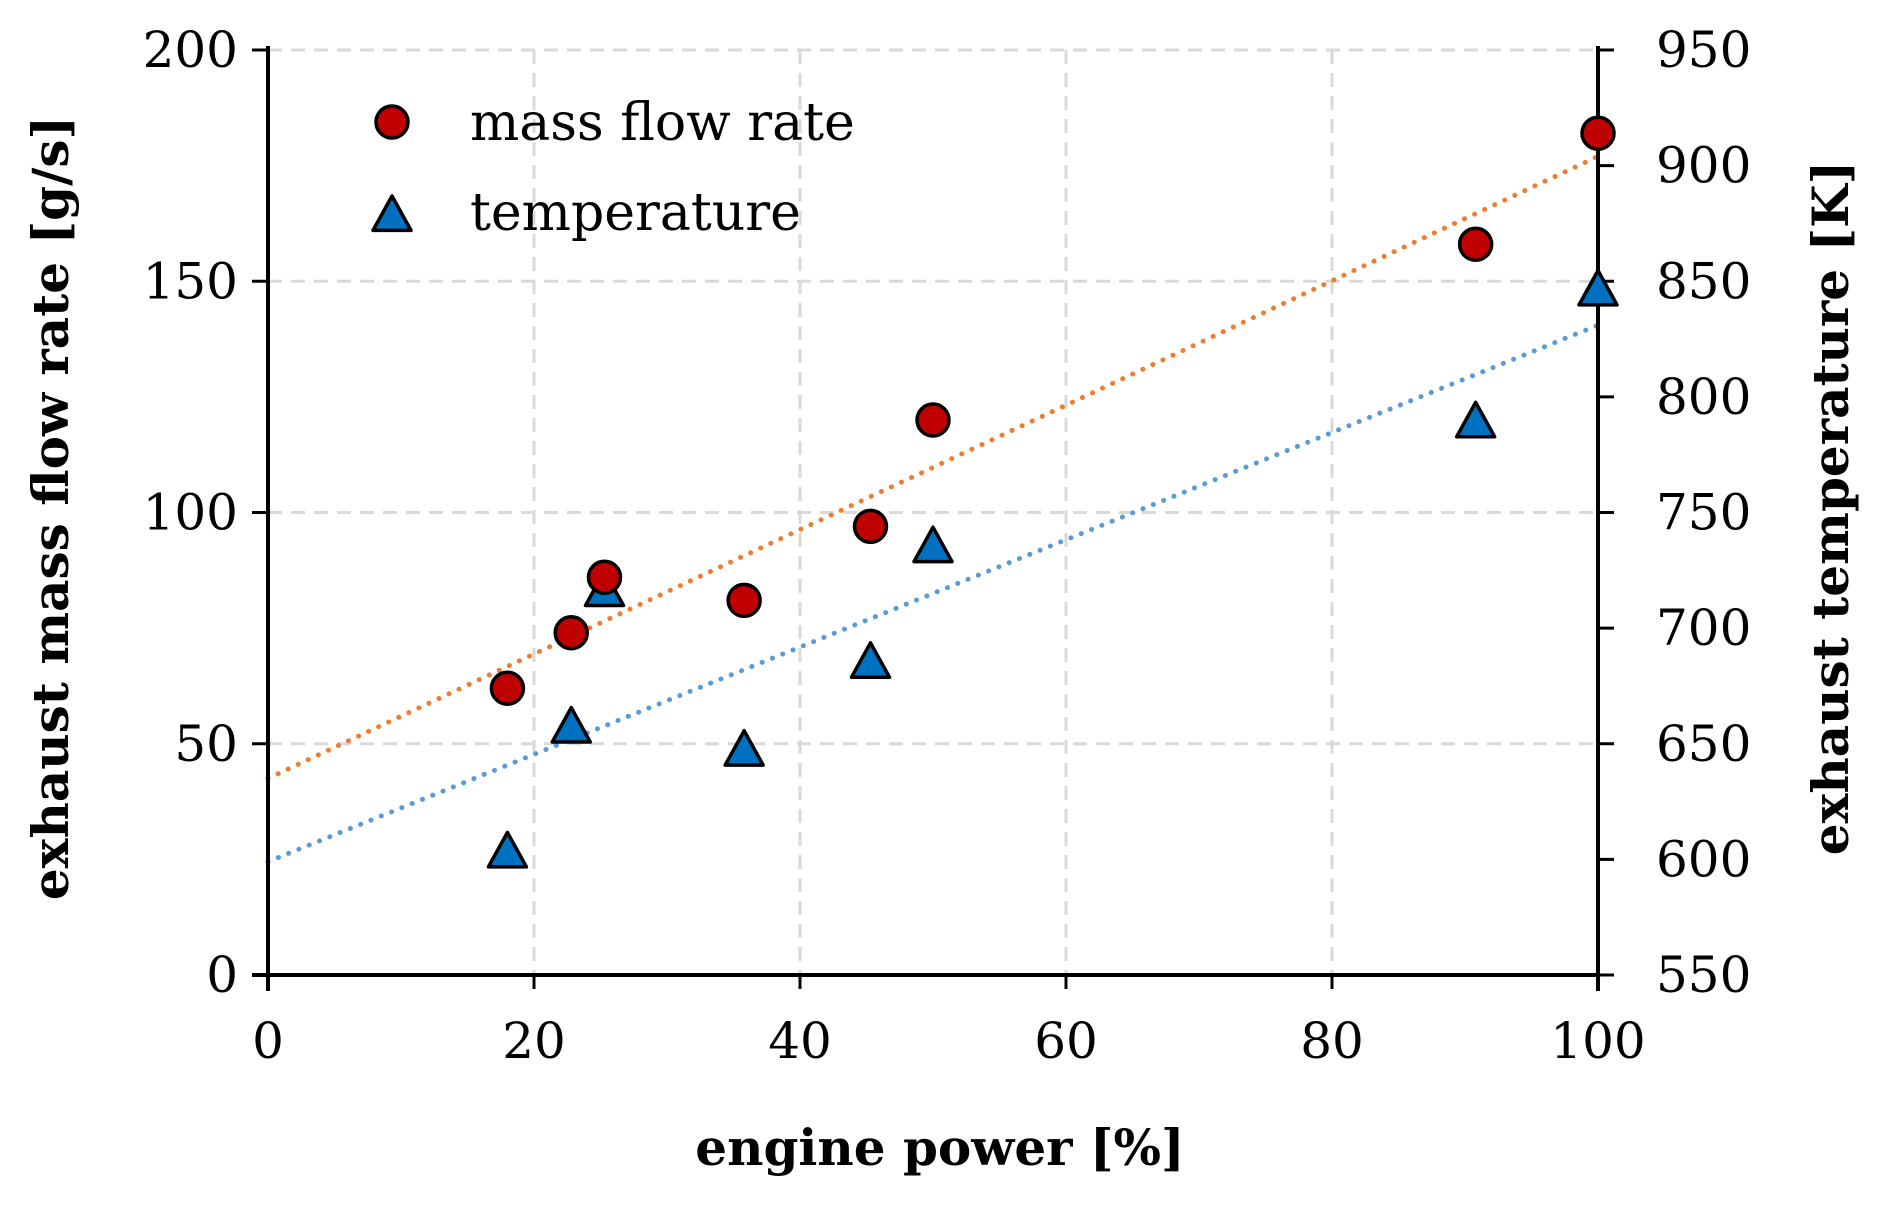 The height and width of the screenshot is (1215, 1888). I want to click on legend-label-mass-flow-rate: mass flow rate, so click(662, 123).